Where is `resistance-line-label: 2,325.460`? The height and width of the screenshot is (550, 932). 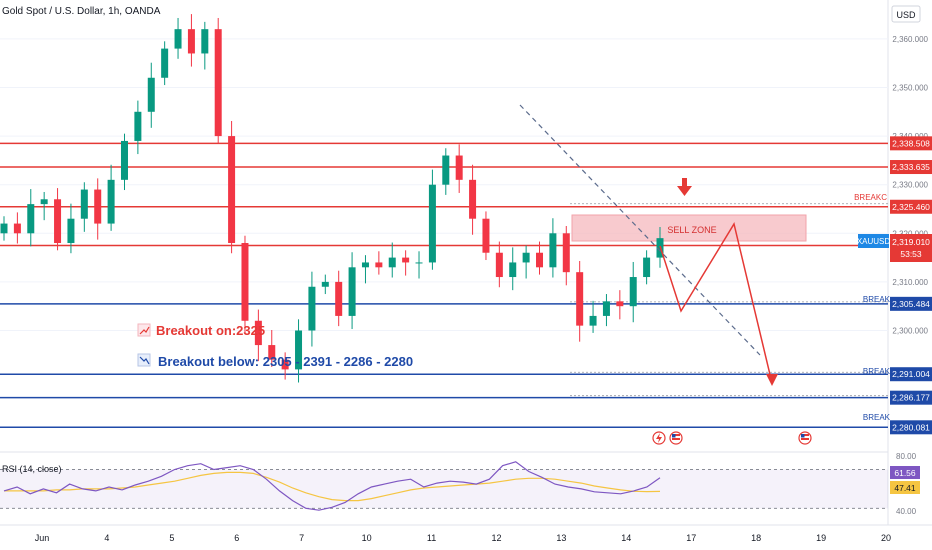
resistance-line-label: 2,325.460 is located at coordinates (911, 207).